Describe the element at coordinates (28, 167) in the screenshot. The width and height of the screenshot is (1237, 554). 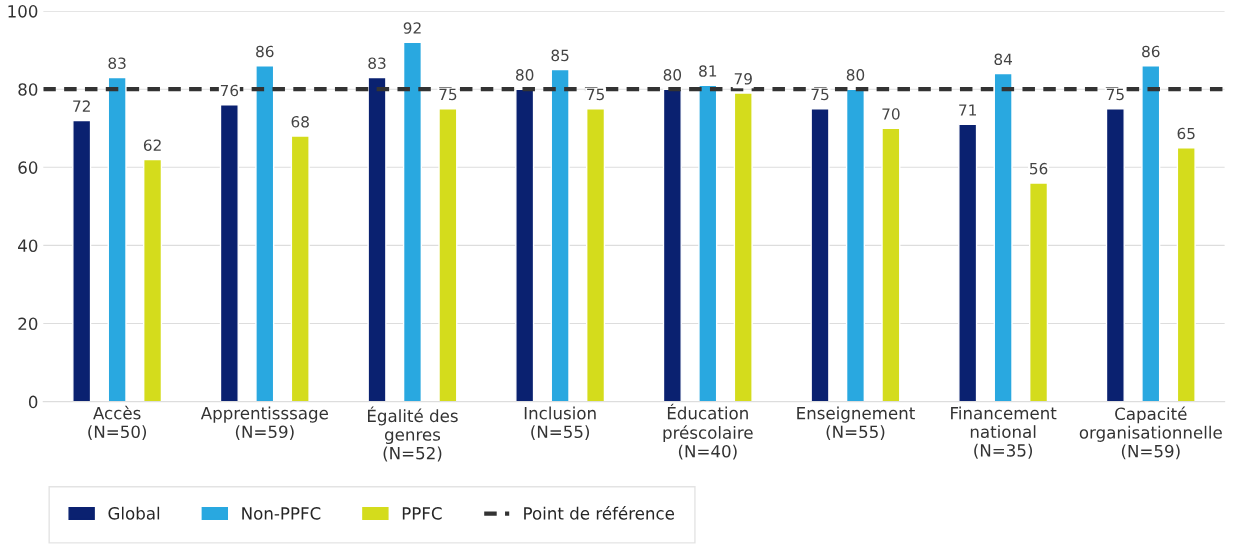
I see `y-tick-label: 60` at that location.